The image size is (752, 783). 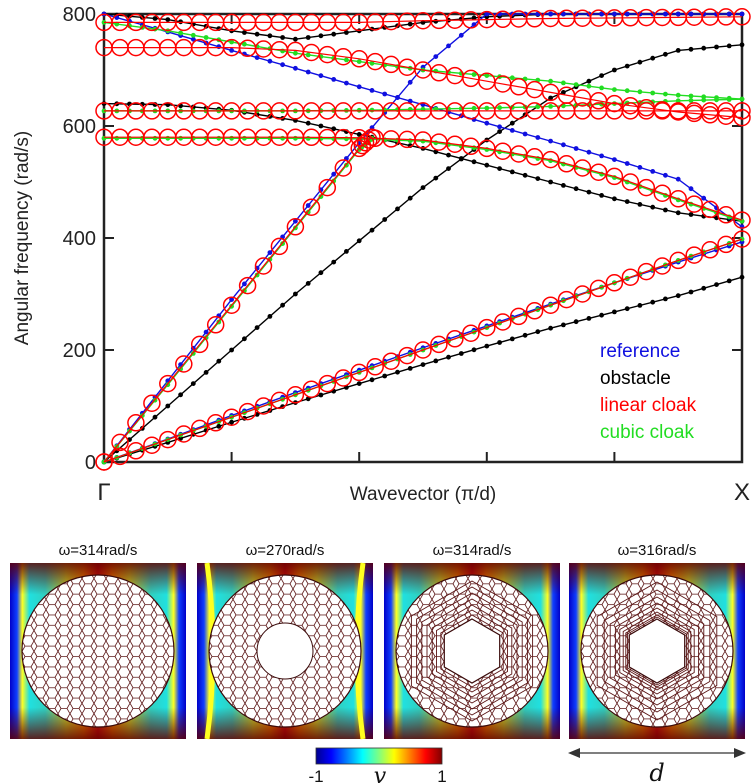 I want to click on y-tick-labels: 0 200 400 600 800, so click(x=79, y=239).